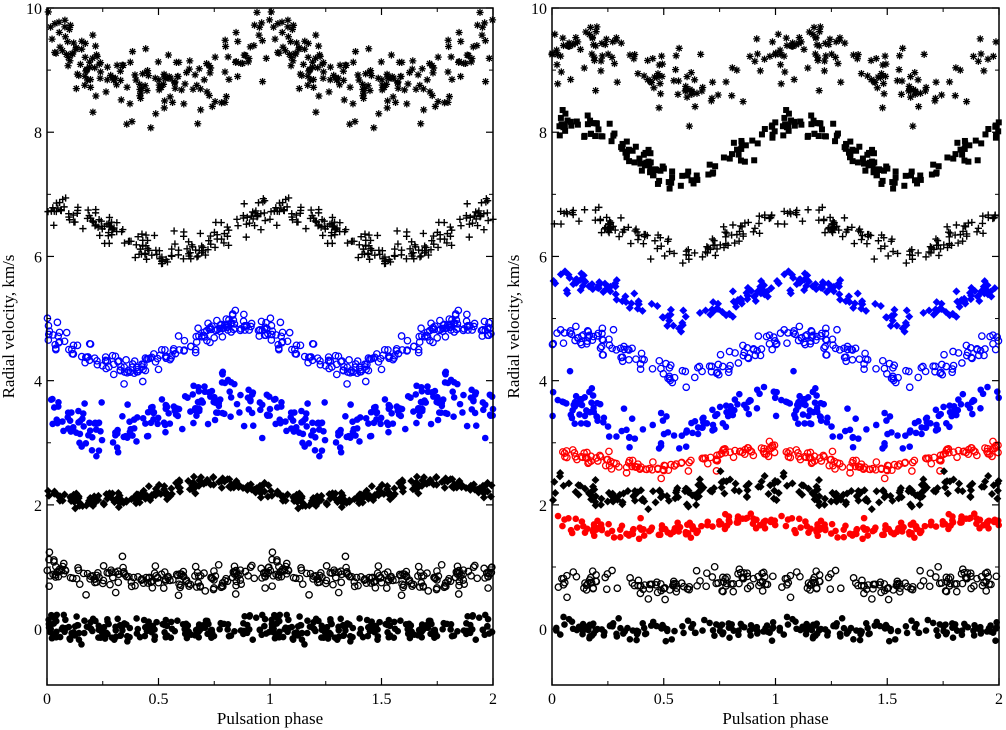  I want to click on y-tick-label: 0, so click(543, 630).